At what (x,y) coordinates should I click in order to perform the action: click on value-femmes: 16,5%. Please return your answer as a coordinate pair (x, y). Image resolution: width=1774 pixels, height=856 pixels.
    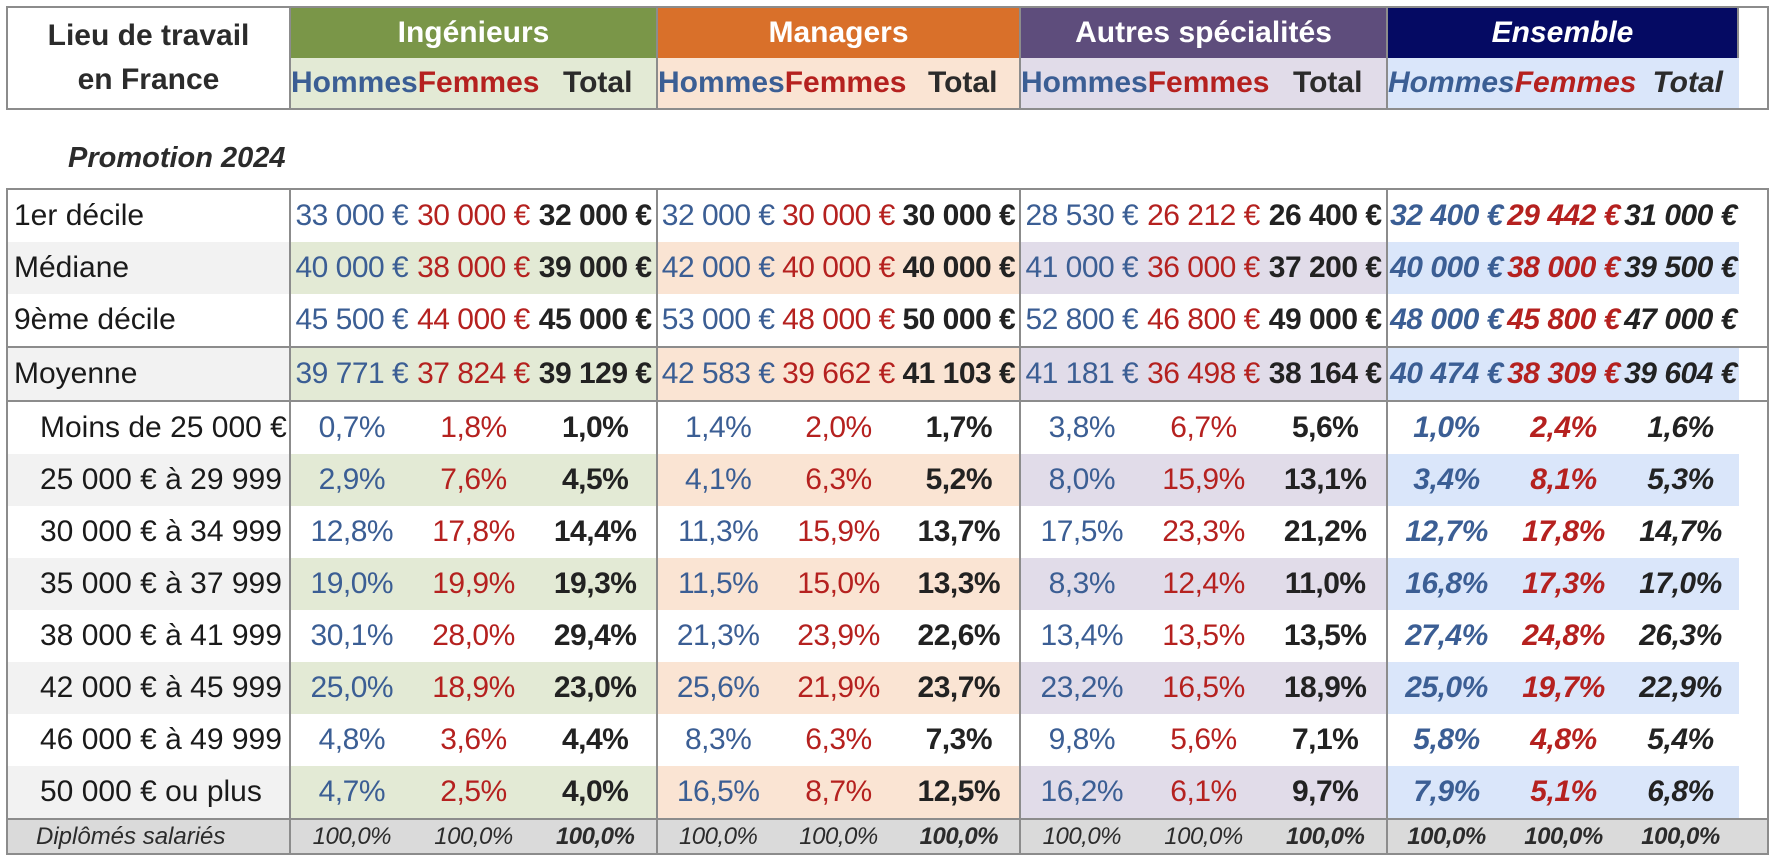
    Looking at the image, I should click on (1203, 687).